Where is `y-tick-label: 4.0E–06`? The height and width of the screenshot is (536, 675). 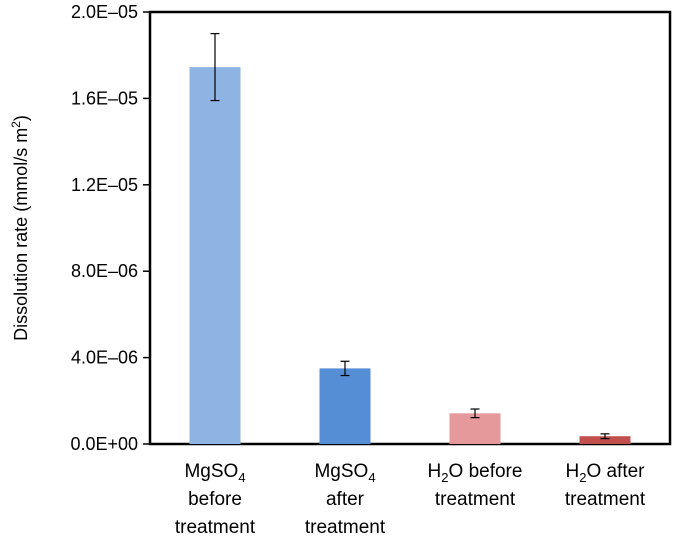
y-tick-label: 4.0E–06 is located at coordinates (104, 358).